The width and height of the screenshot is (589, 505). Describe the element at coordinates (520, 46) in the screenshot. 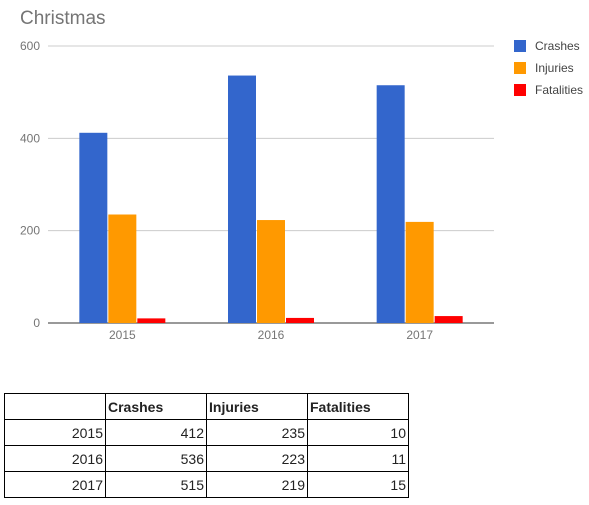

I see `legend-swatch-crashes` at that location.